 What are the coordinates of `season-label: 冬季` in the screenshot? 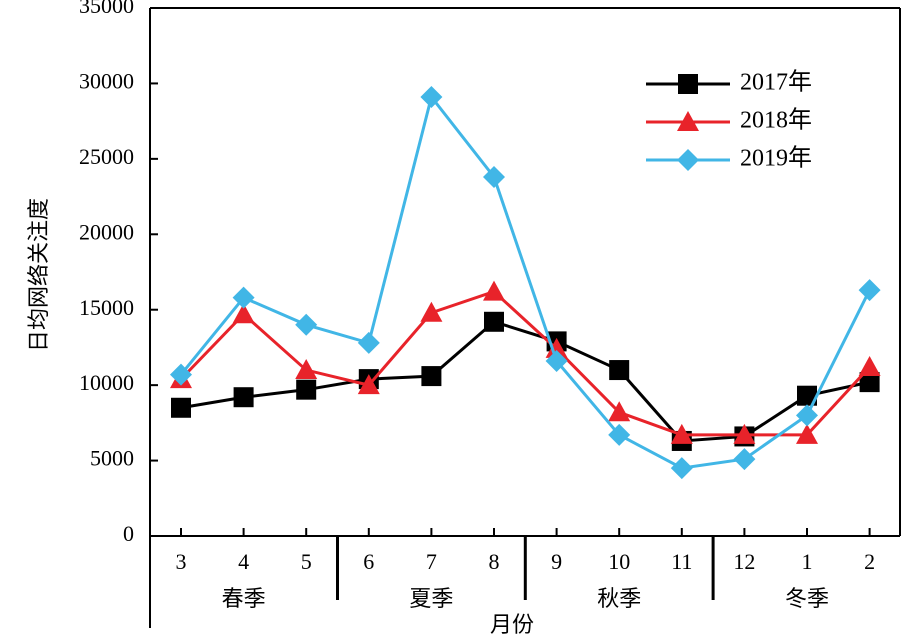 It's located at (807, 599).